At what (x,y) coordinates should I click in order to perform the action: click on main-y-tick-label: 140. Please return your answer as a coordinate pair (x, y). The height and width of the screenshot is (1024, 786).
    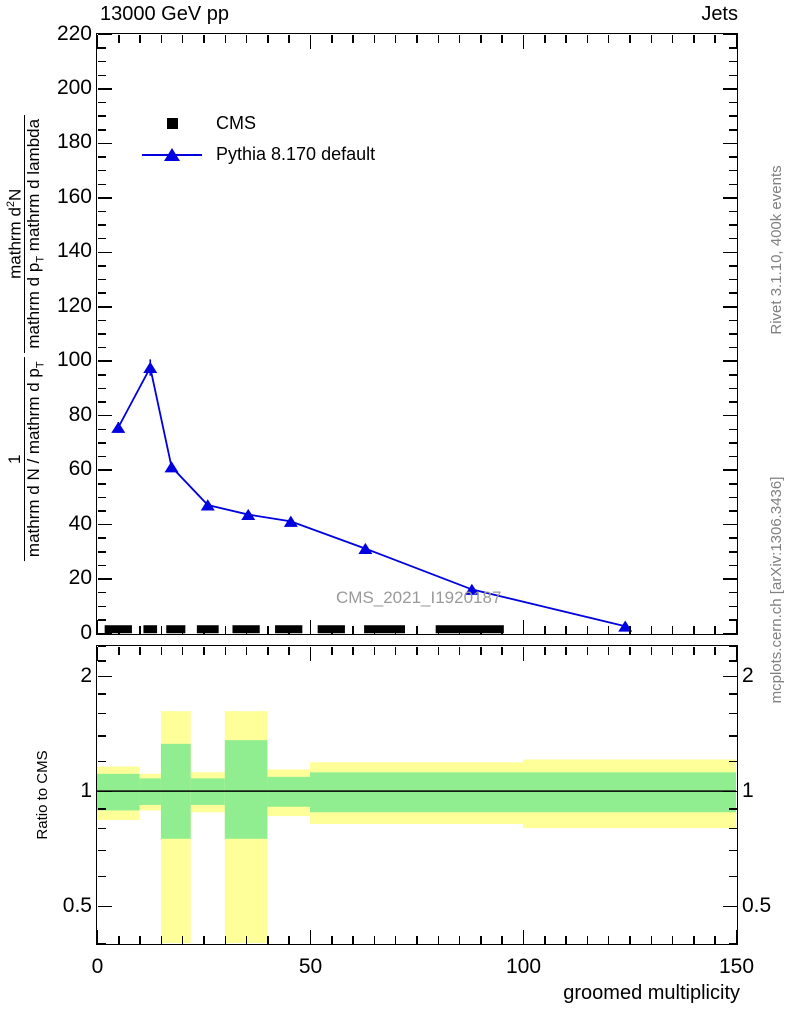
    Looking at the image, I should click on (74, 251).